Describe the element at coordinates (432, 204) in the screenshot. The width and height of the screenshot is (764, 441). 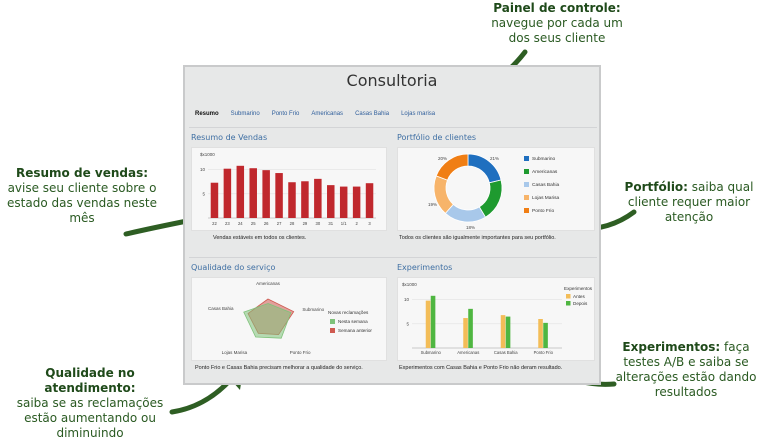
I see `pie-value-label: 19%` at that location.